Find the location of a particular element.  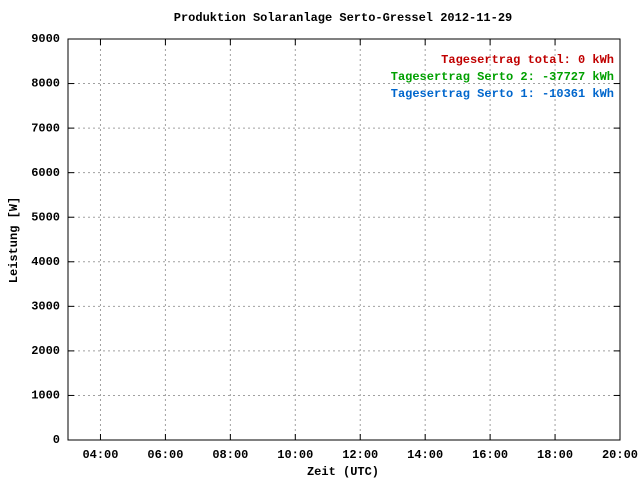

y-tick-label: 7000 is located at coordinates (45, 128).